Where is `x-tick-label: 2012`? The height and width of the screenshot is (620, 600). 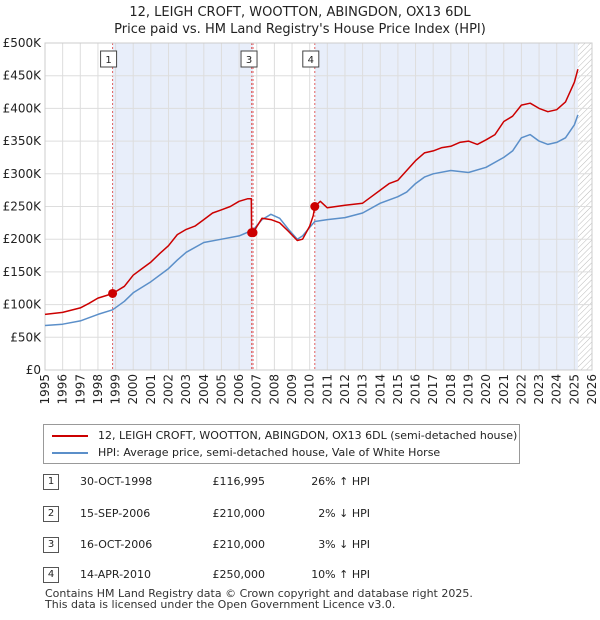
x-tick-label: 2012 is located at coordinates (345, 389).